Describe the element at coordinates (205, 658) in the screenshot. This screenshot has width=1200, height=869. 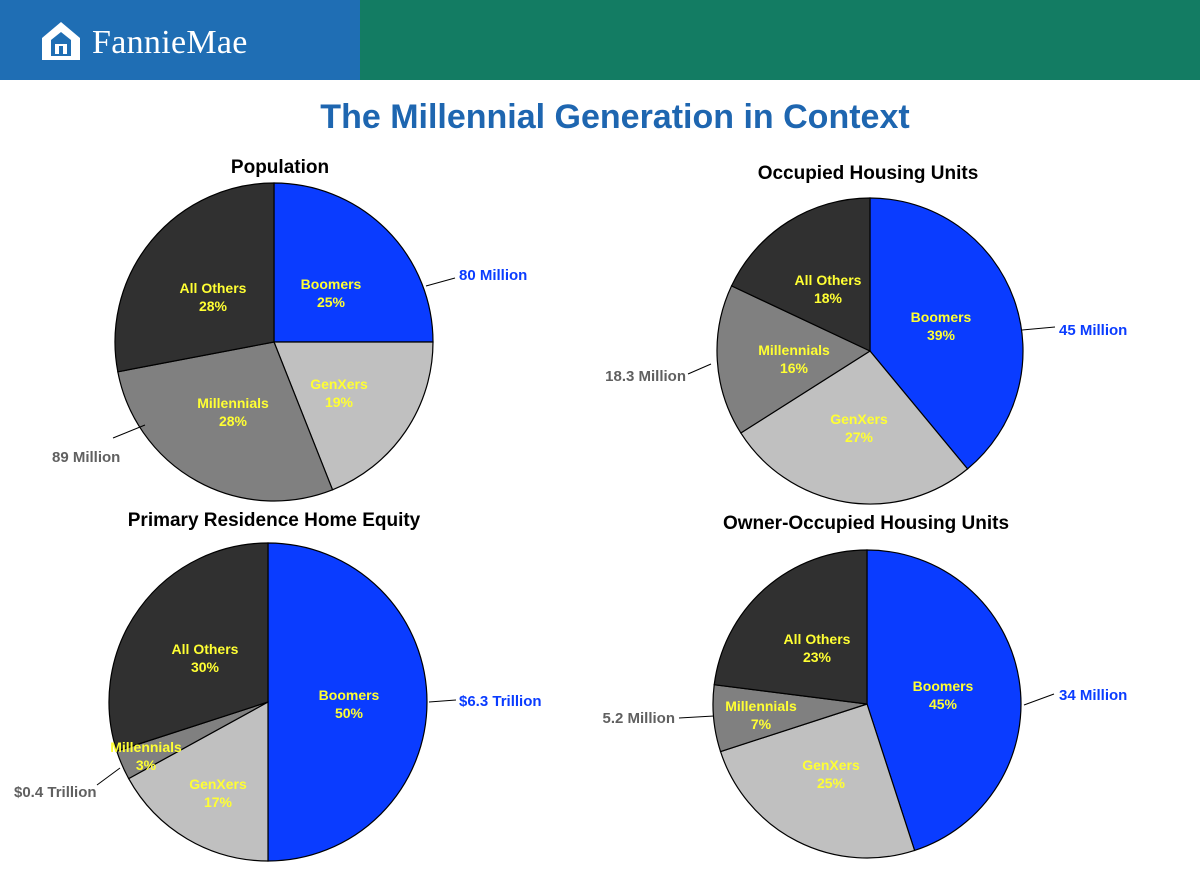
I see `slice-label-all-others: All Others 30%` at that location.